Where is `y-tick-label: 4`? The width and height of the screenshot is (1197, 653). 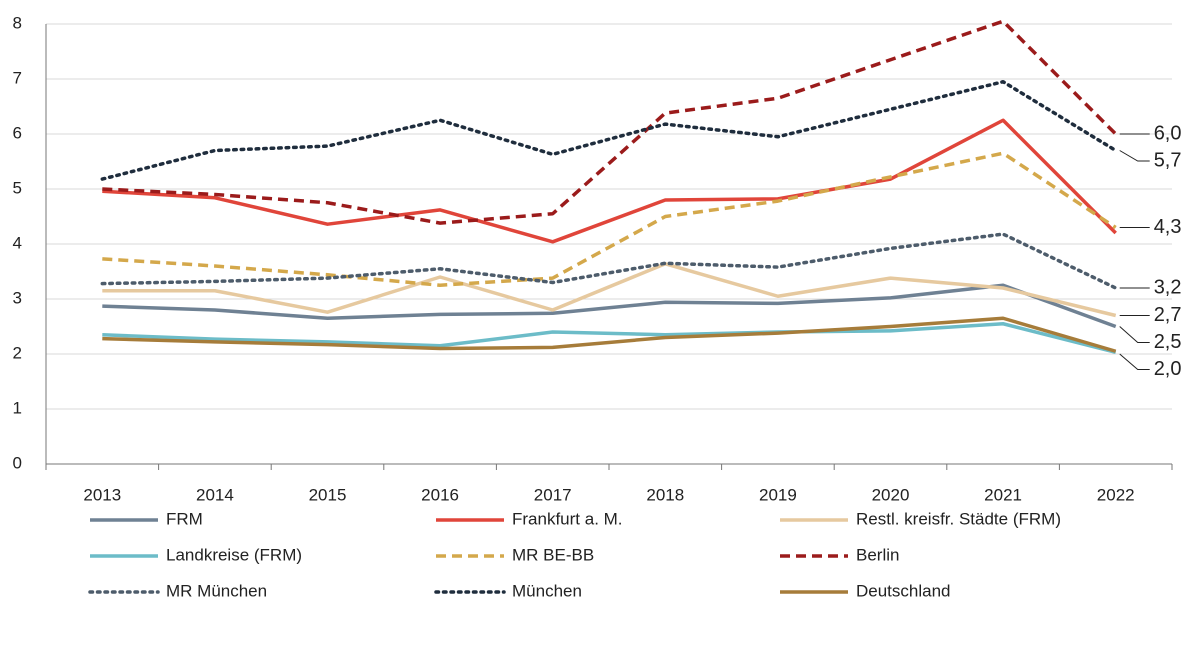
y-tick-label: 4 is located at coordinates (17, 242).